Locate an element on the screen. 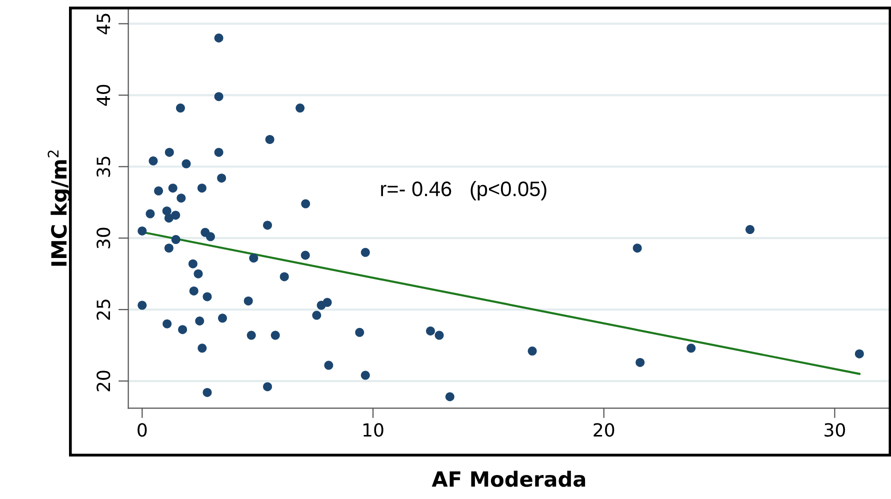  y-axis-title: IMC kg/m$^{2}$ is located at coordinates (59, 208).